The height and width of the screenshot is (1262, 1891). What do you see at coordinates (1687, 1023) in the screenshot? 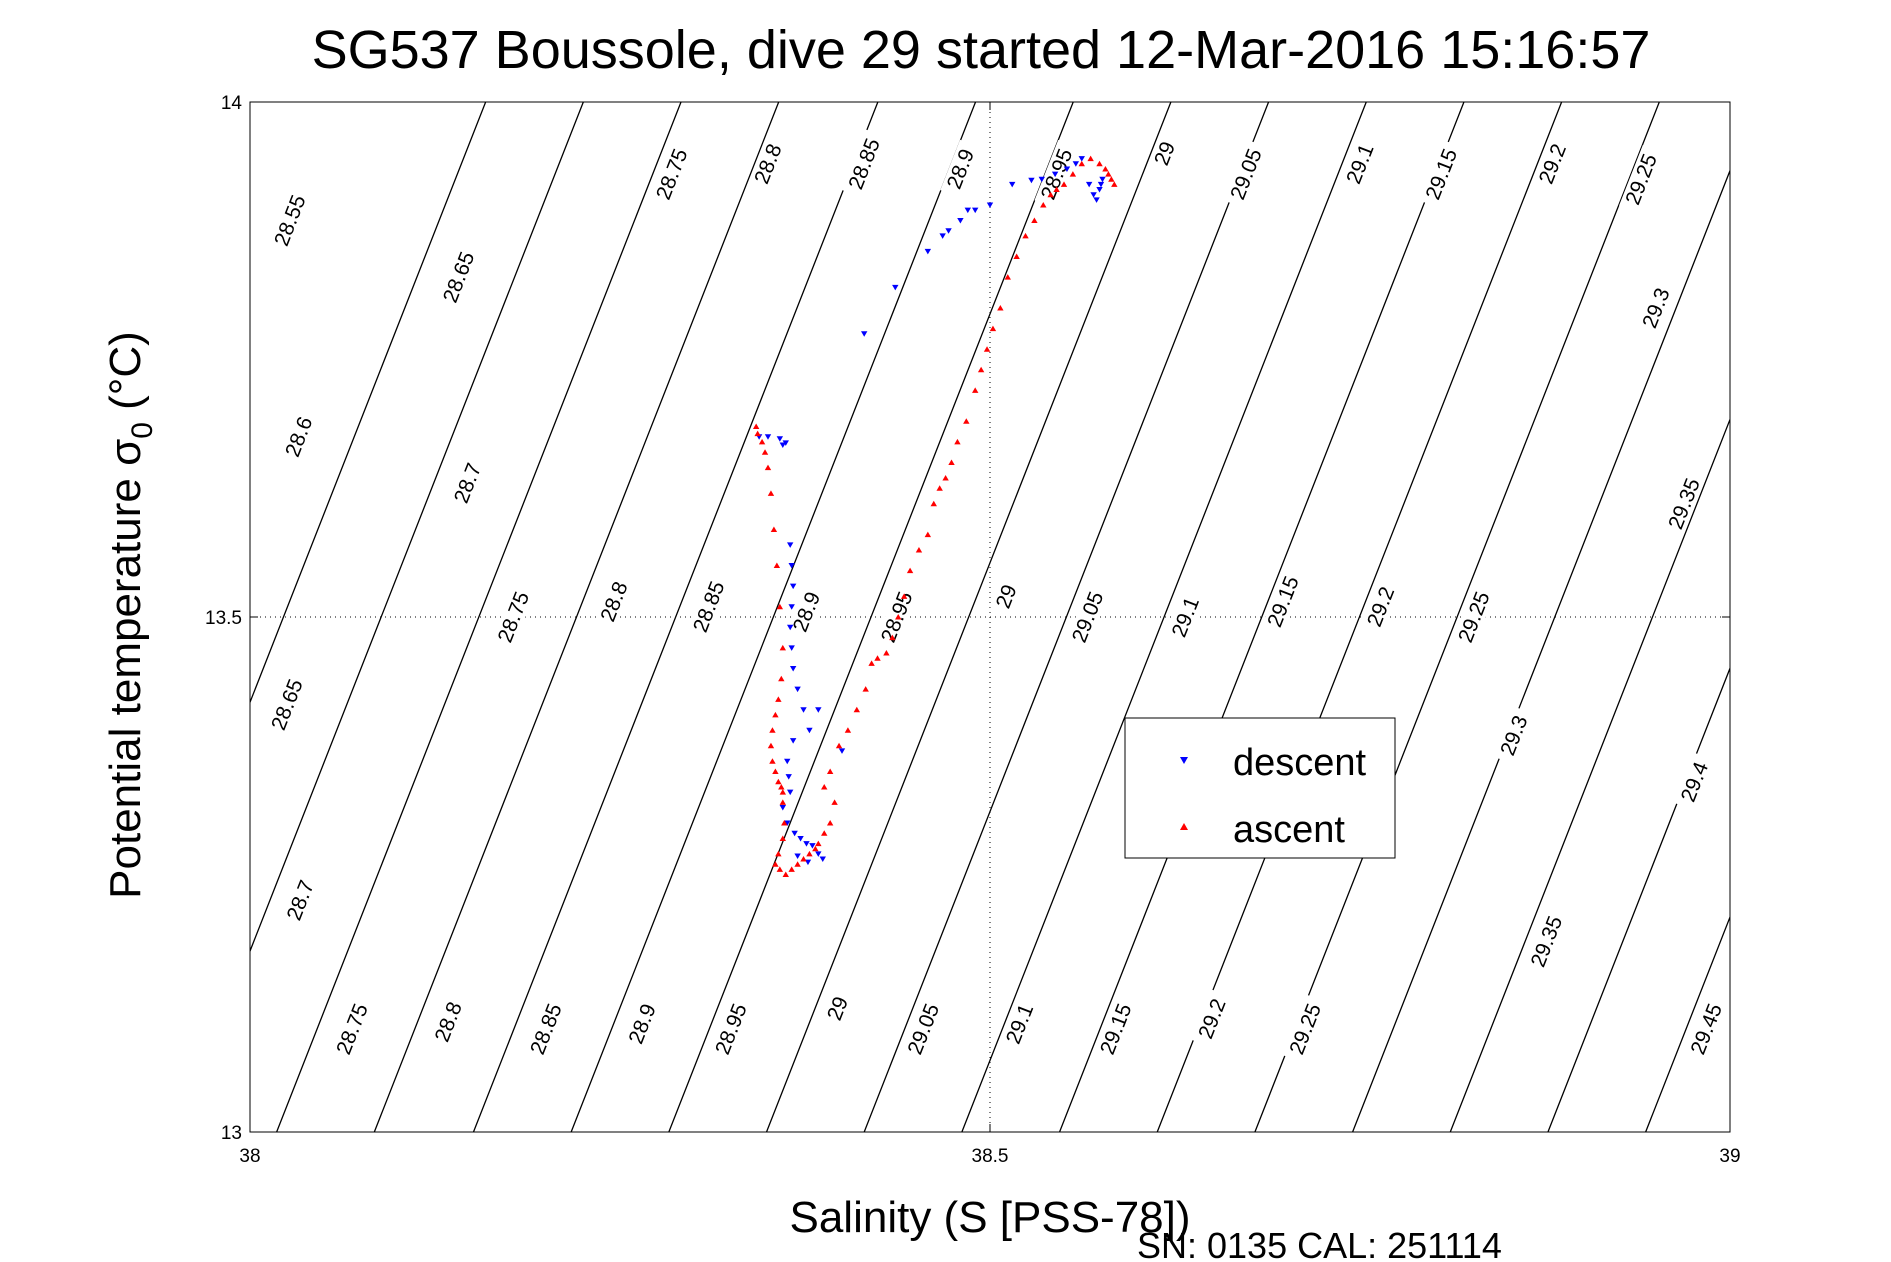
I see `contour-line-29.3` at bounding box center [1687, 1023].